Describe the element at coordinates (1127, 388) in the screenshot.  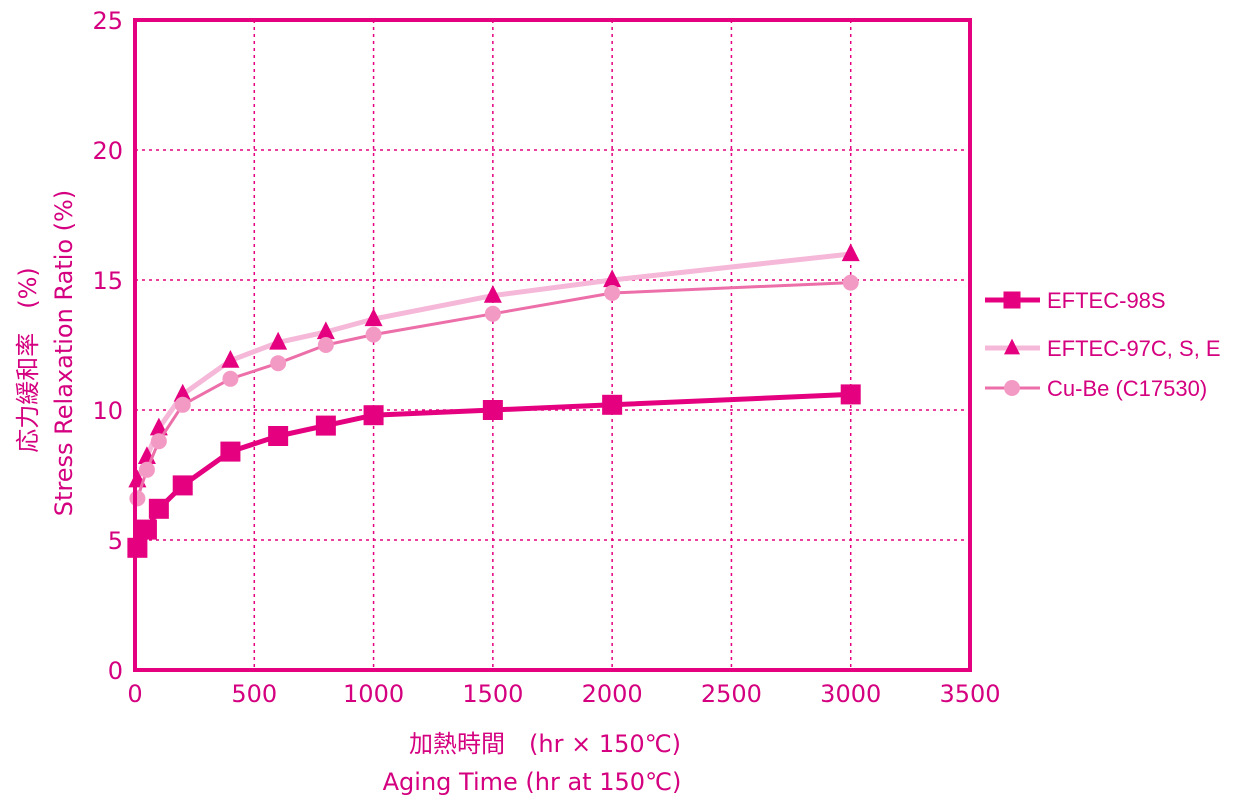
I see `legend-label: Cu-Be (C17530)` at that location.